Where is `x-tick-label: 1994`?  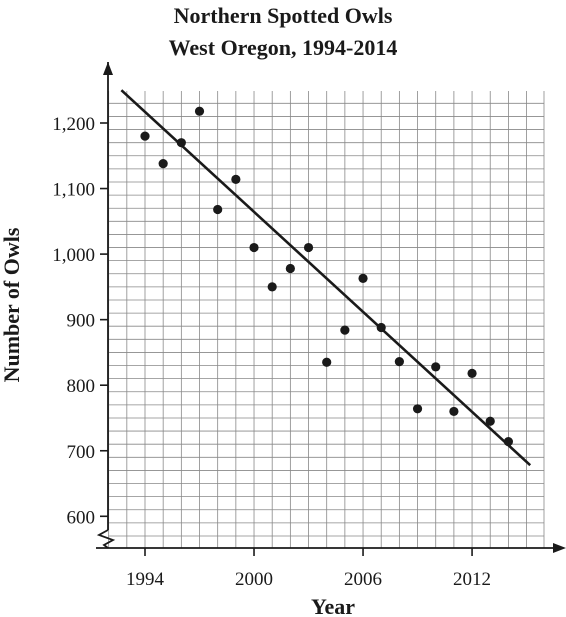 x-tick-label: 1994 is located at coordinates (145, 579).